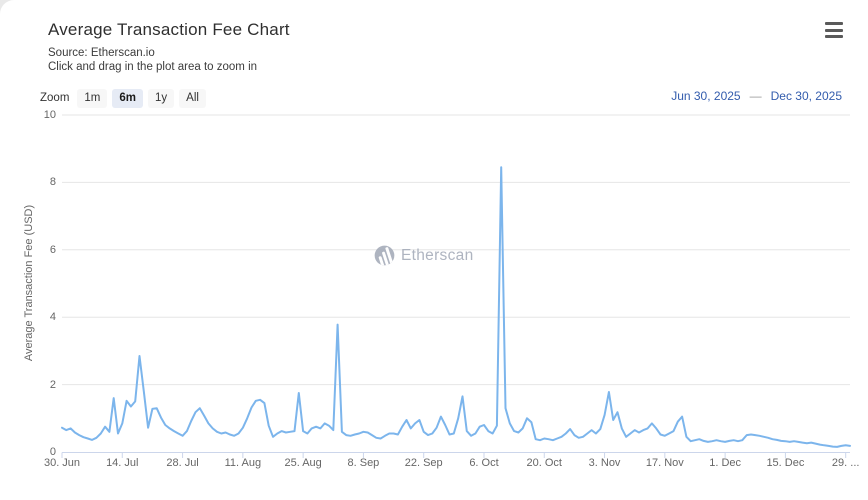  Describe the element at coordinates (55, 98) in the screenshot. I see `zoom-label: Zoom` at that location.